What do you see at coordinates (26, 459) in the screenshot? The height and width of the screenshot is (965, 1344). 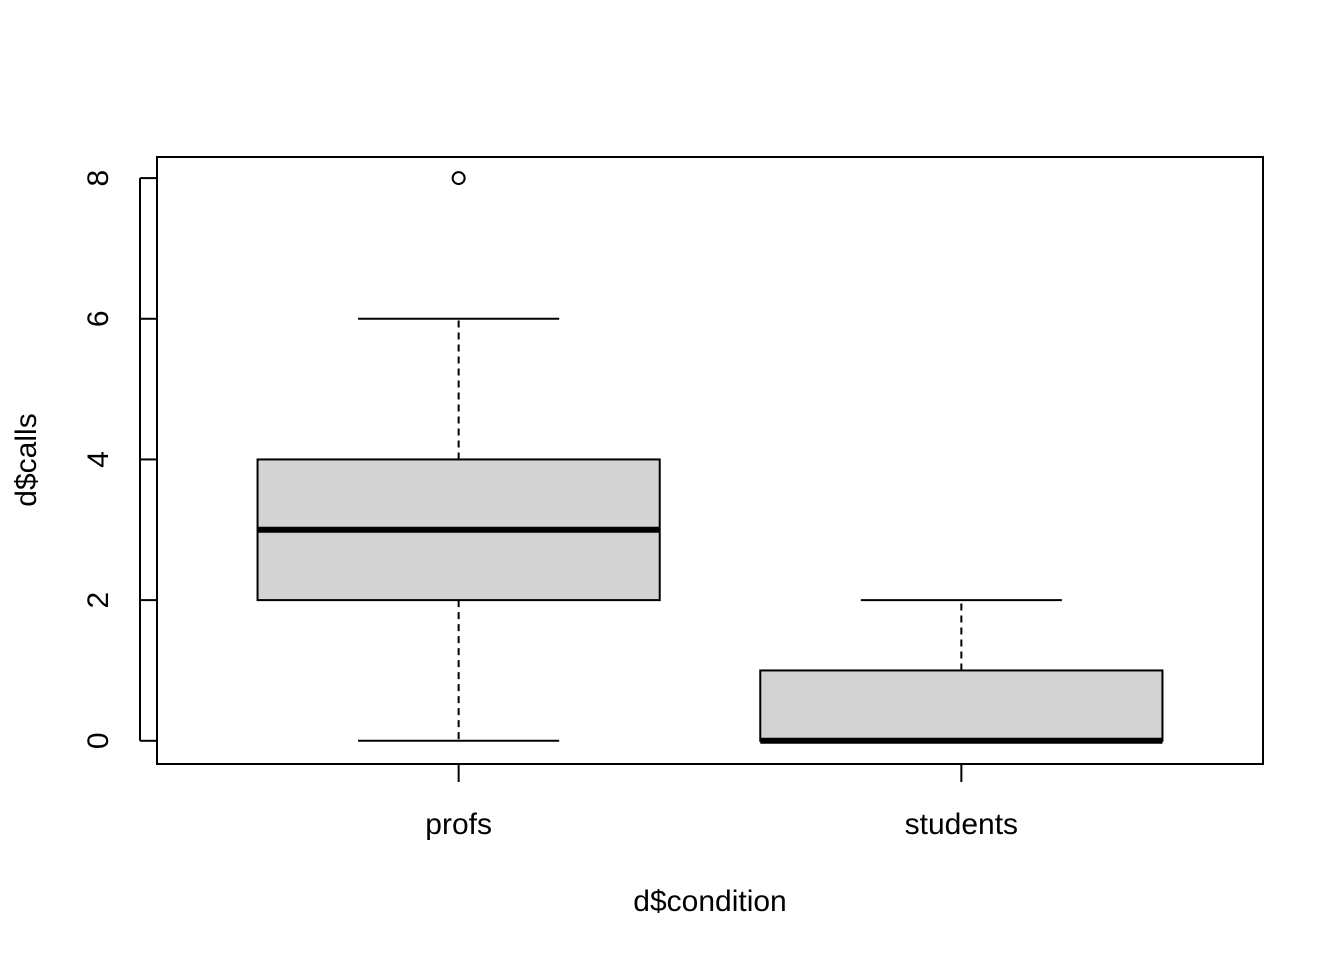 I see `y-axis-title: d$calls` at bounding box center [26, 459].